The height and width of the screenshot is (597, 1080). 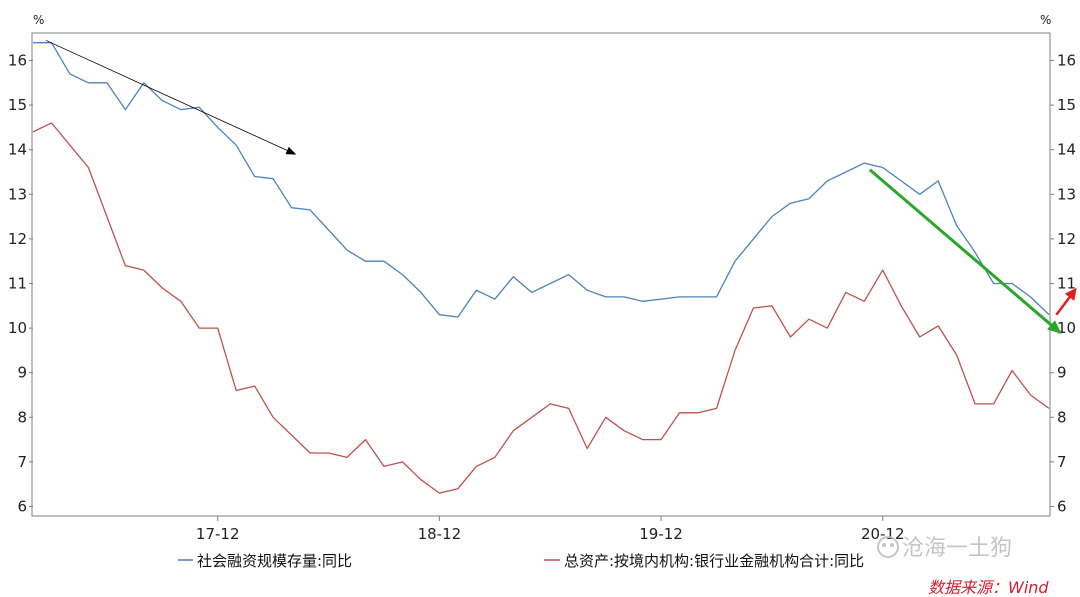 What do you see at coordinates (17, 194) in the screenshot?
I see `left-tick-label: 13` at bounding box center [17, 194].